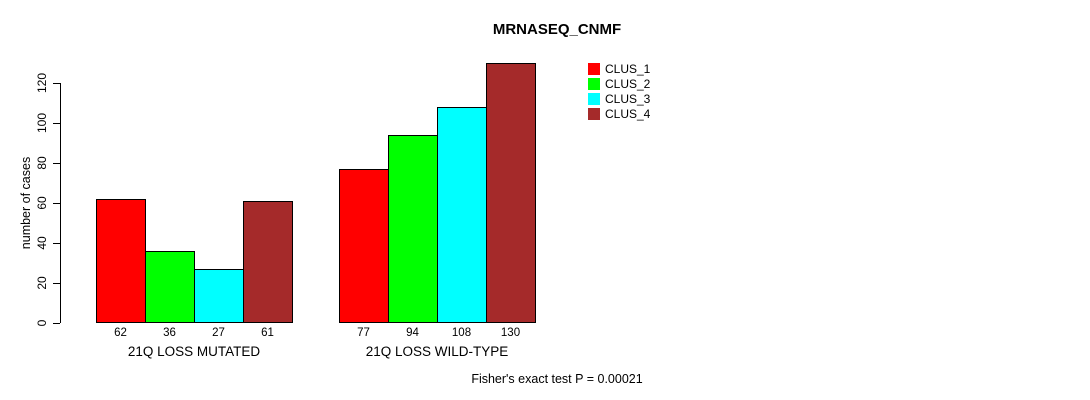 This screenshot has height=400, width=1090. I want to click on x-category-label: 21Q LOSS WILD-TYPE, so click(437, 351).